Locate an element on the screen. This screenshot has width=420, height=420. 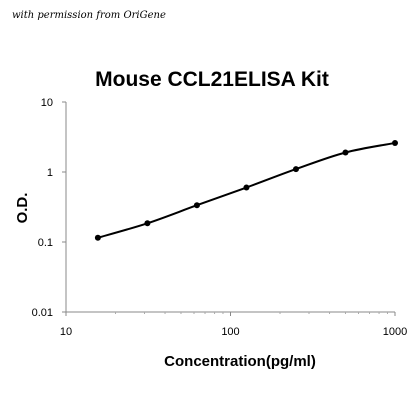
x-tick-label: 10 is located at coordinates (66, 332).